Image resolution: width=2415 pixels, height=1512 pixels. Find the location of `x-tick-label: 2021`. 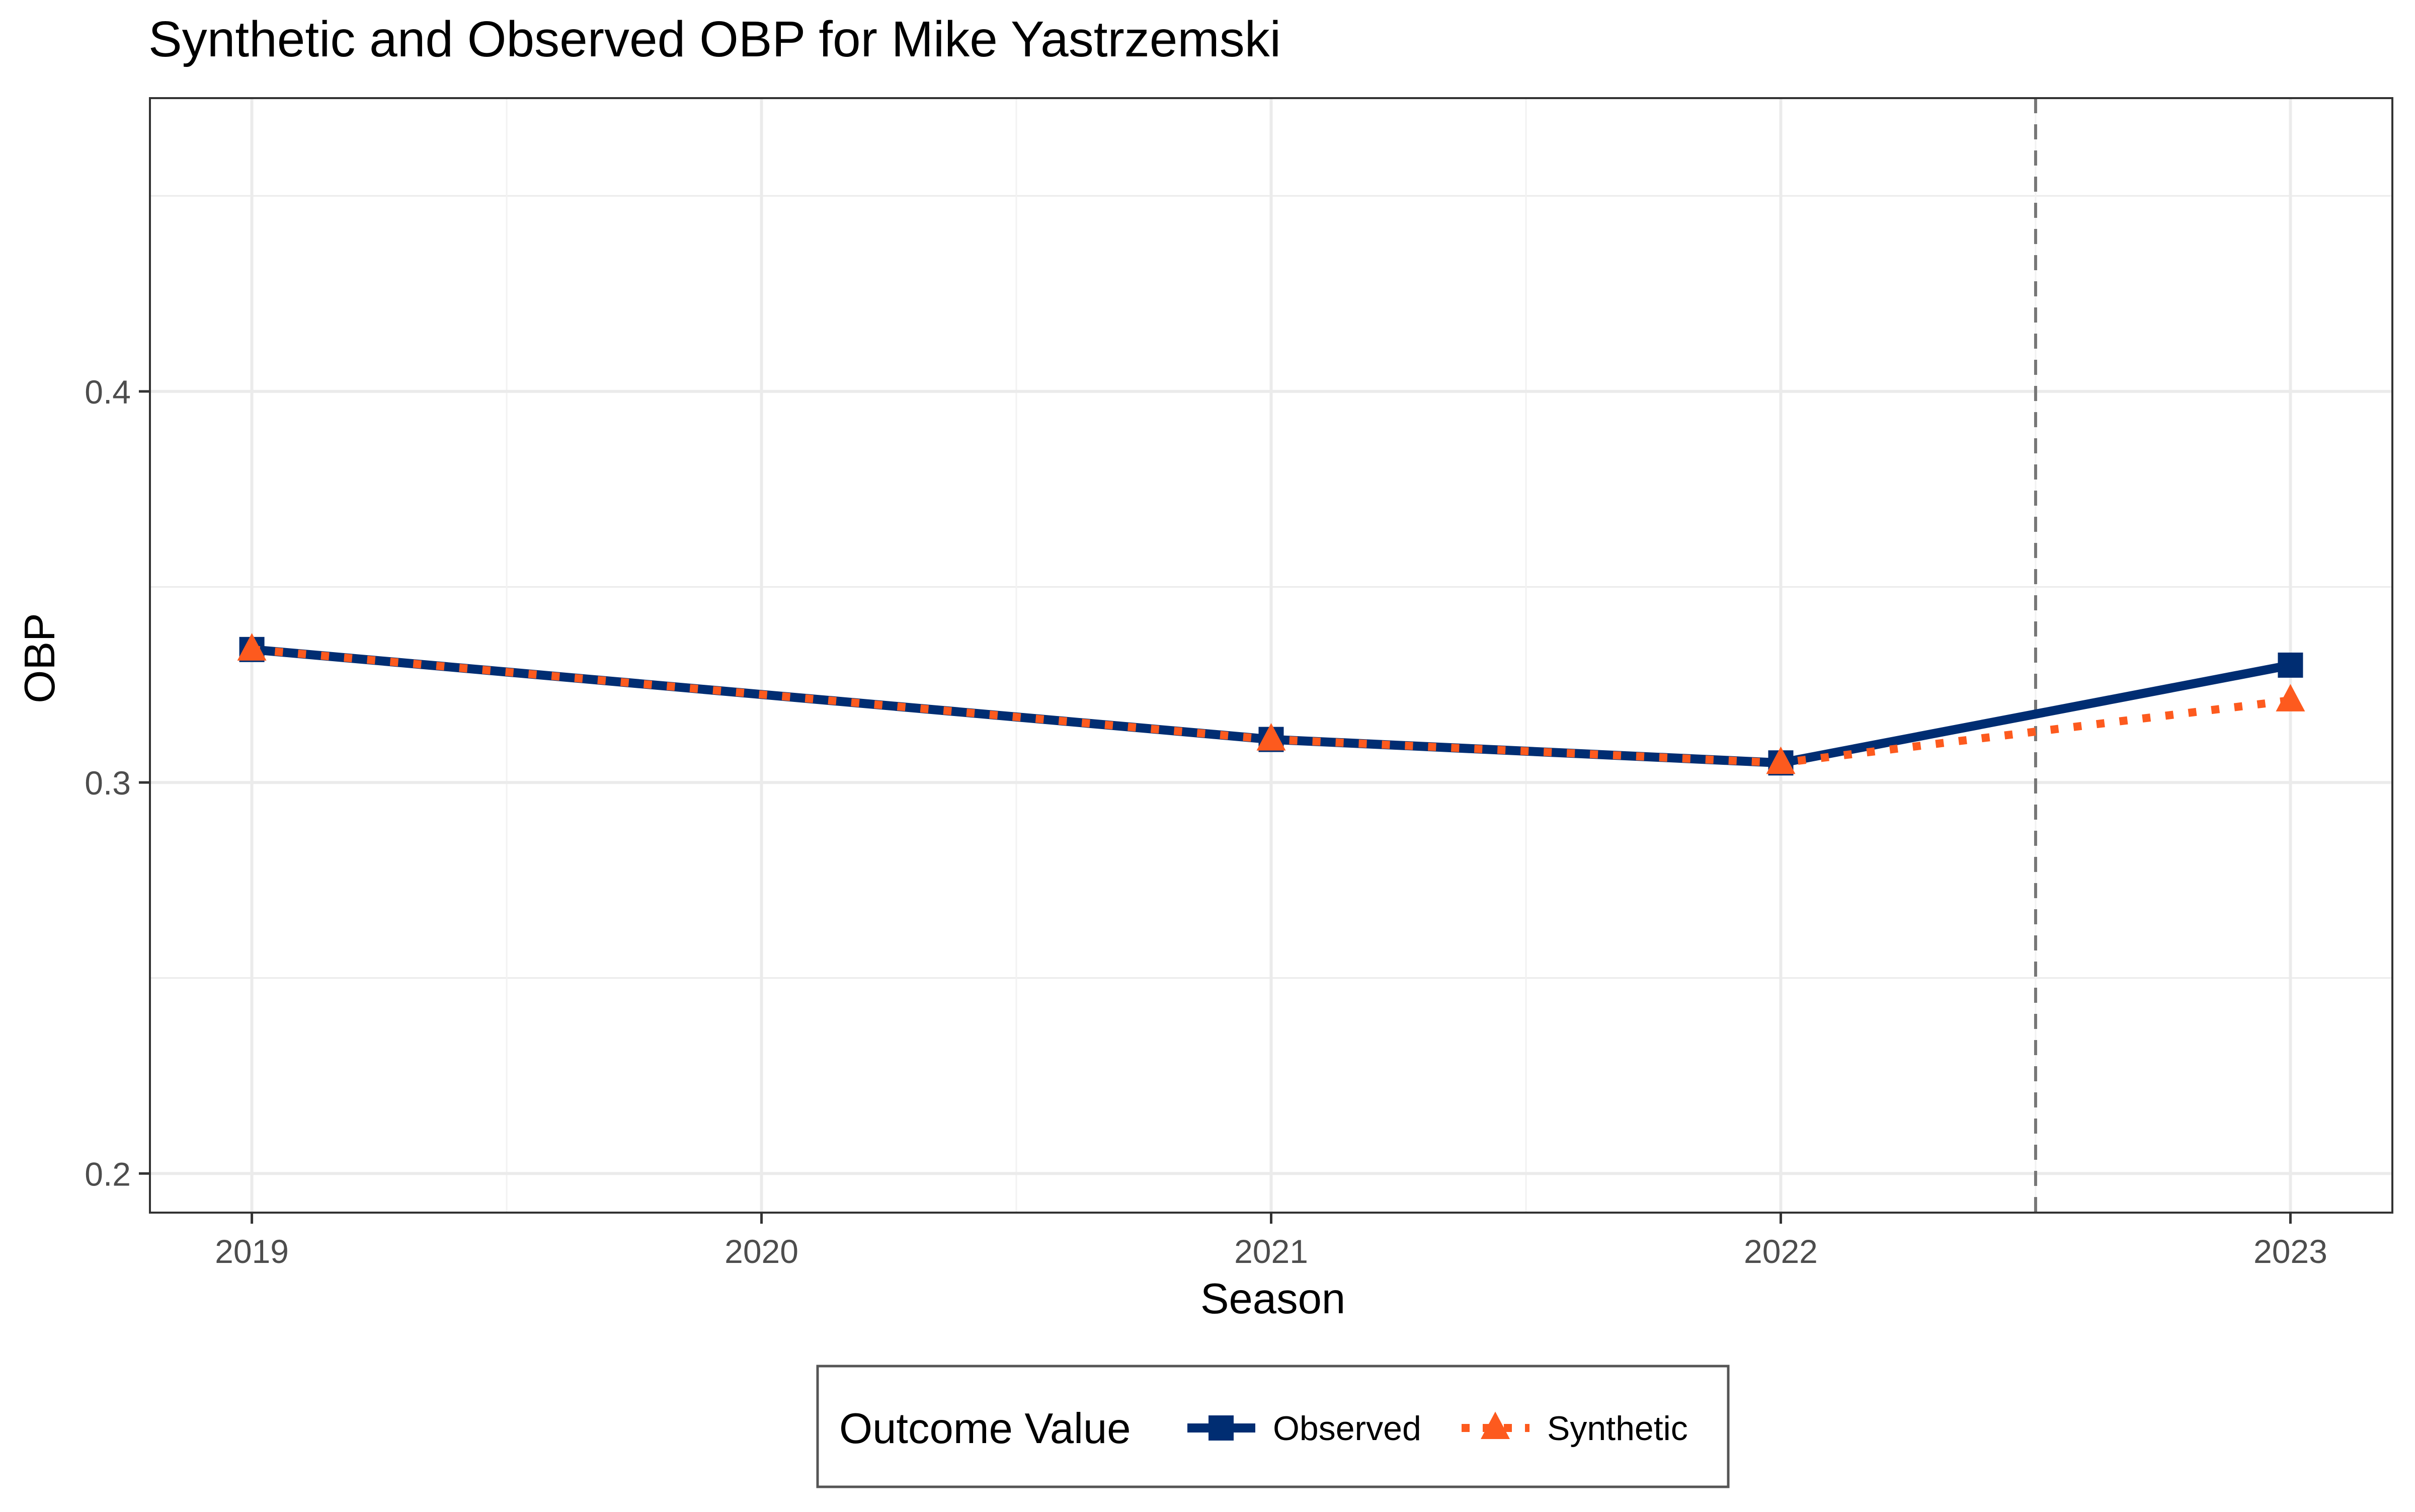

x-tick-label: 2021 is located at coordinates (1271, 1251).